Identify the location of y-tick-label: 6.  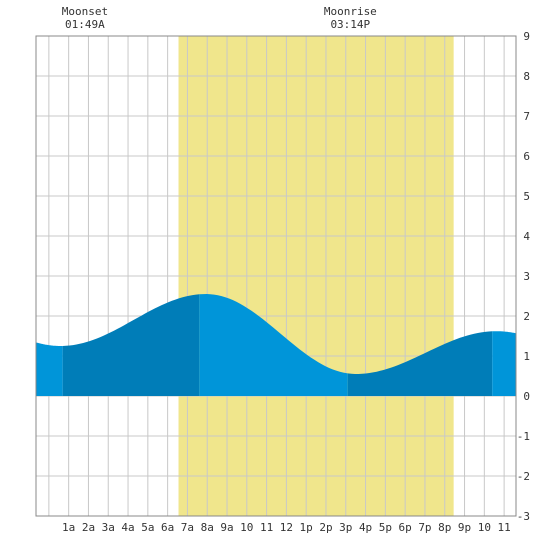
(526, 156).